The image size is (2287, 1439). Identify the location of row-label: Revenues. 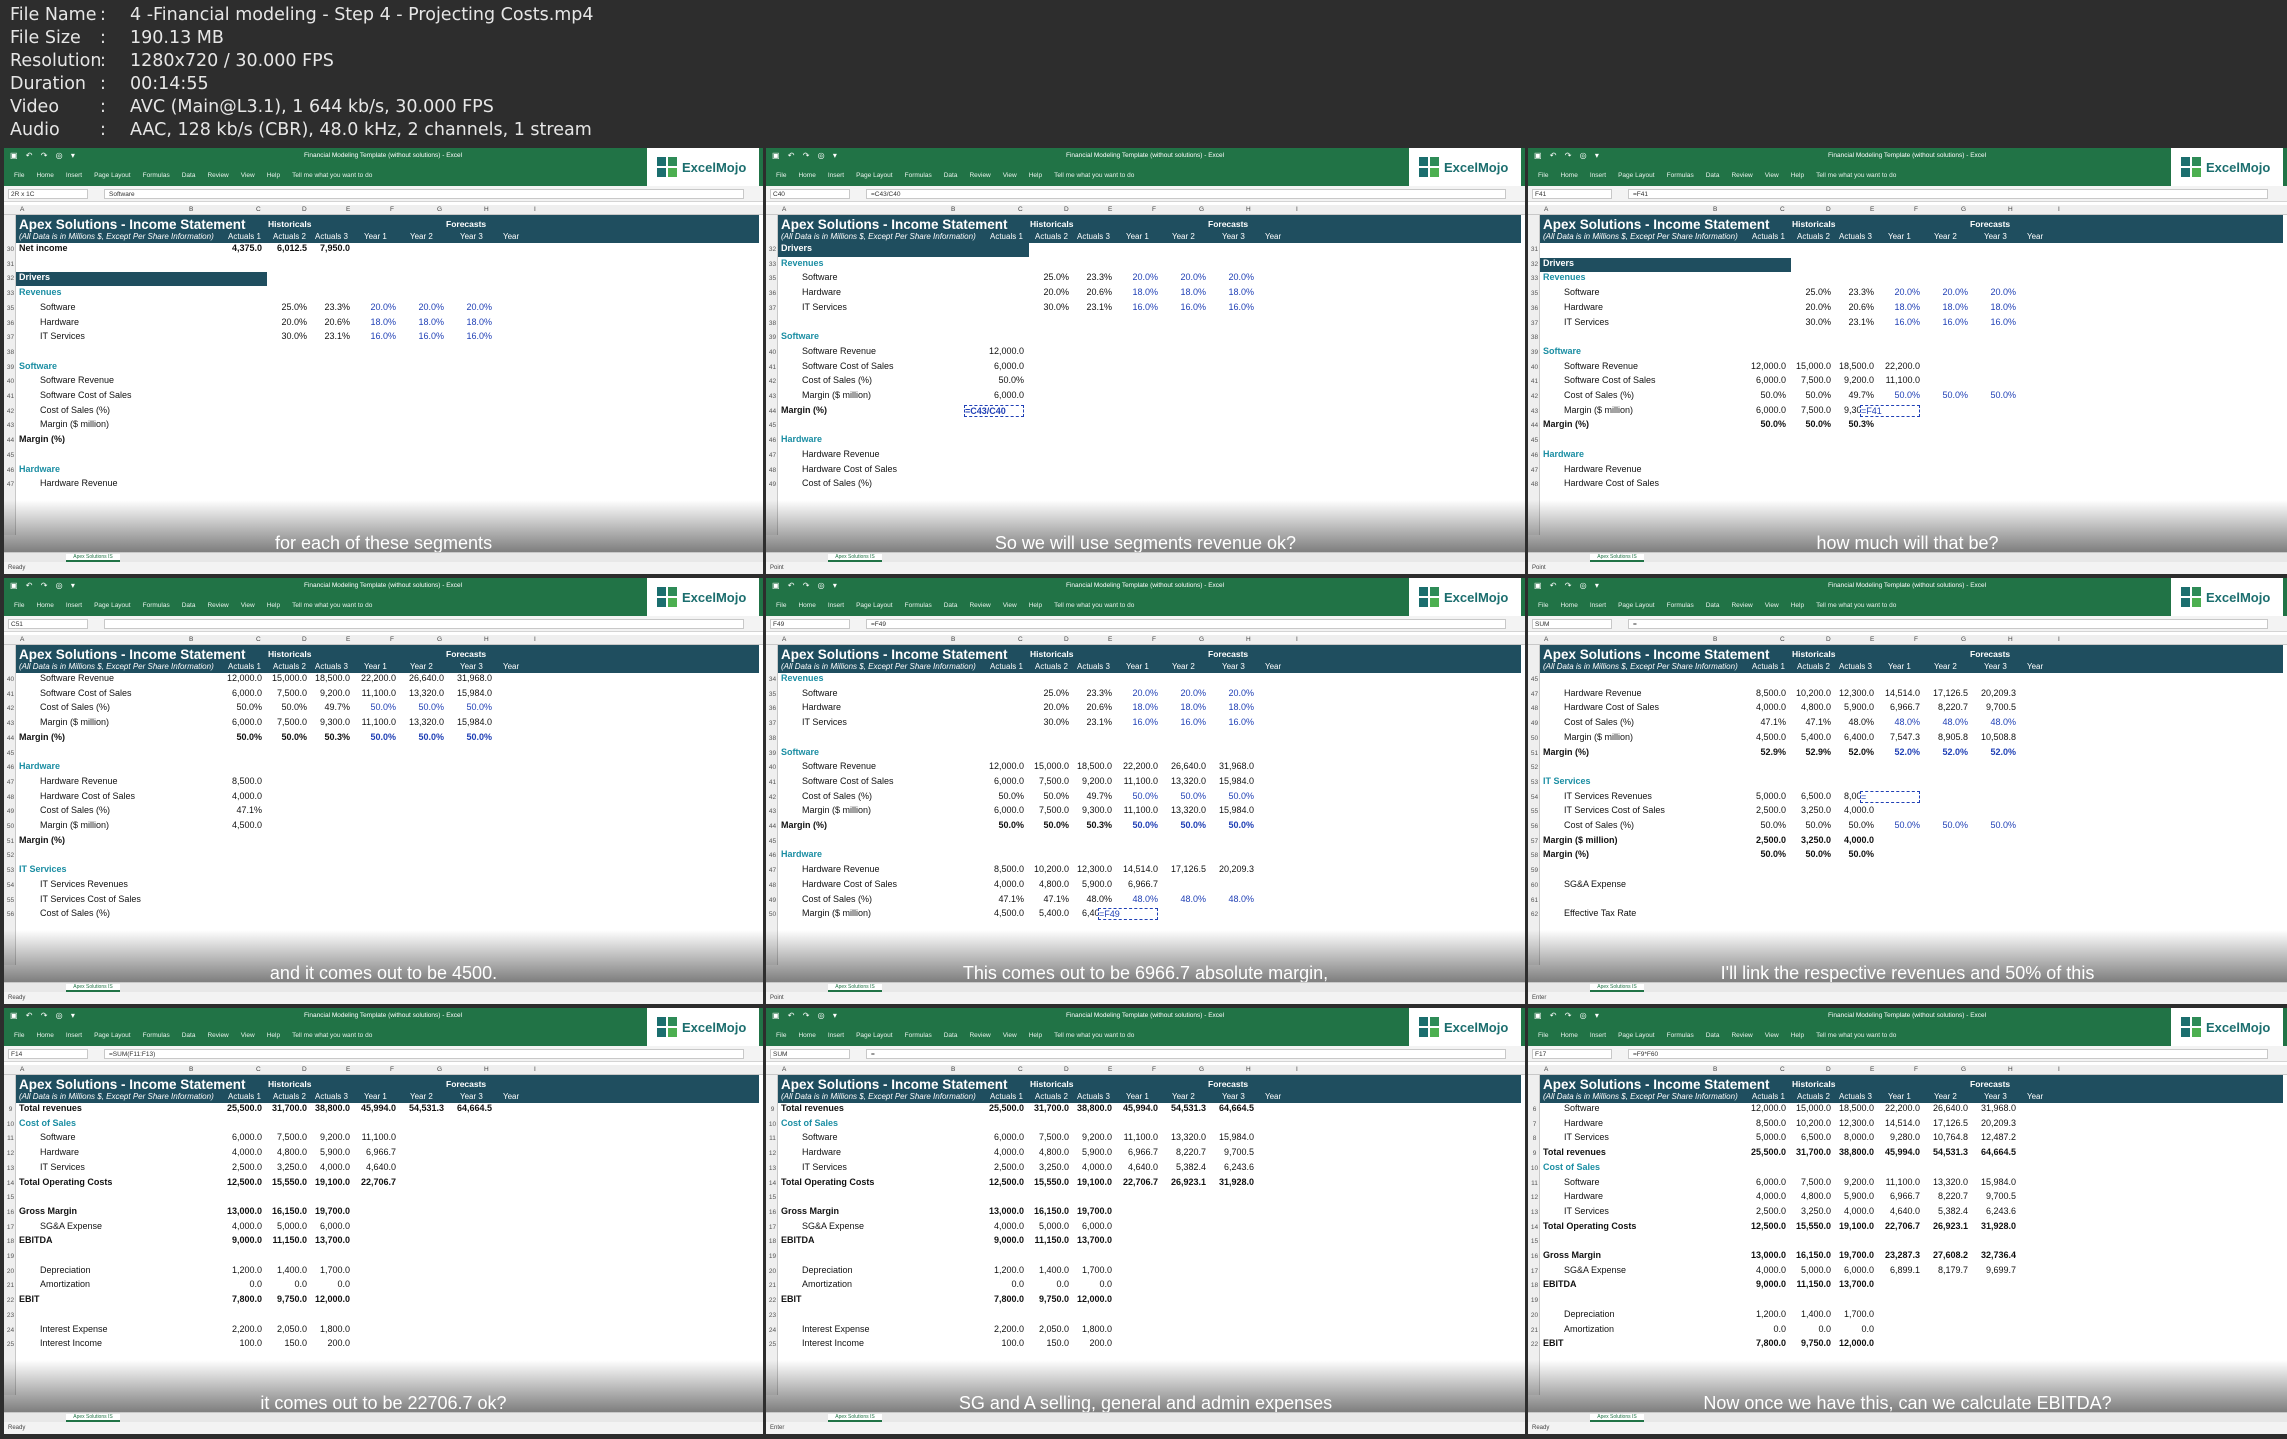
(1564, 277).